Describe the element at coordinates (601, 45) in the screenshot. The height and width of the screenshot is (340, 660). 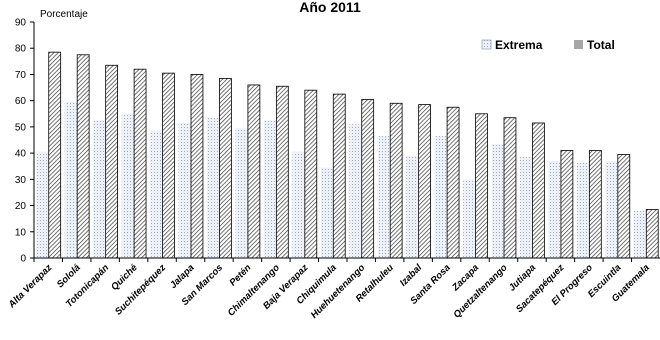
I see `legend-label-total: Total` at that location.